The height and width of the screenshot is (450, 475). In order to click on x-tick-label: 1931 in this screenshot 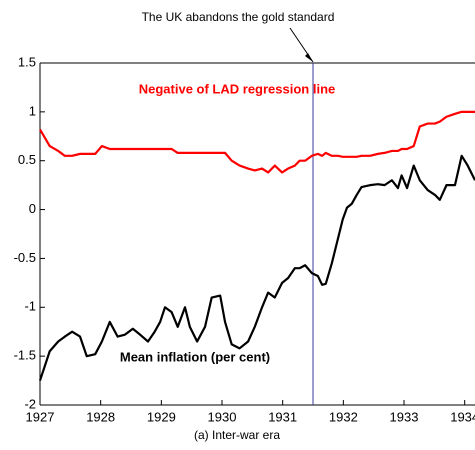, I will do `click(282, 416)`.